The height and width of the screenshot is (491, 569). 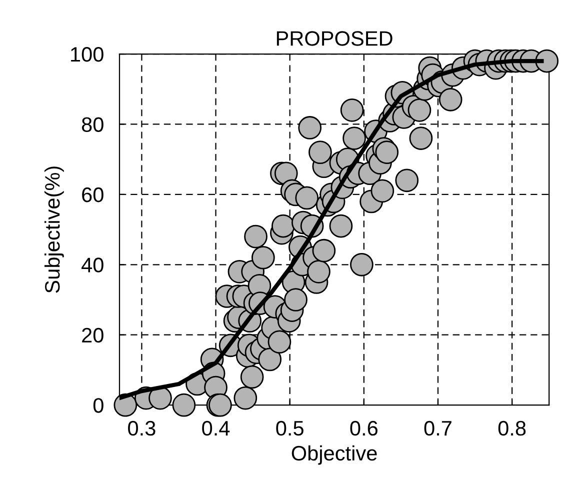 I want to click on x-tick-label: 0.7, so click(x=438, y=428).